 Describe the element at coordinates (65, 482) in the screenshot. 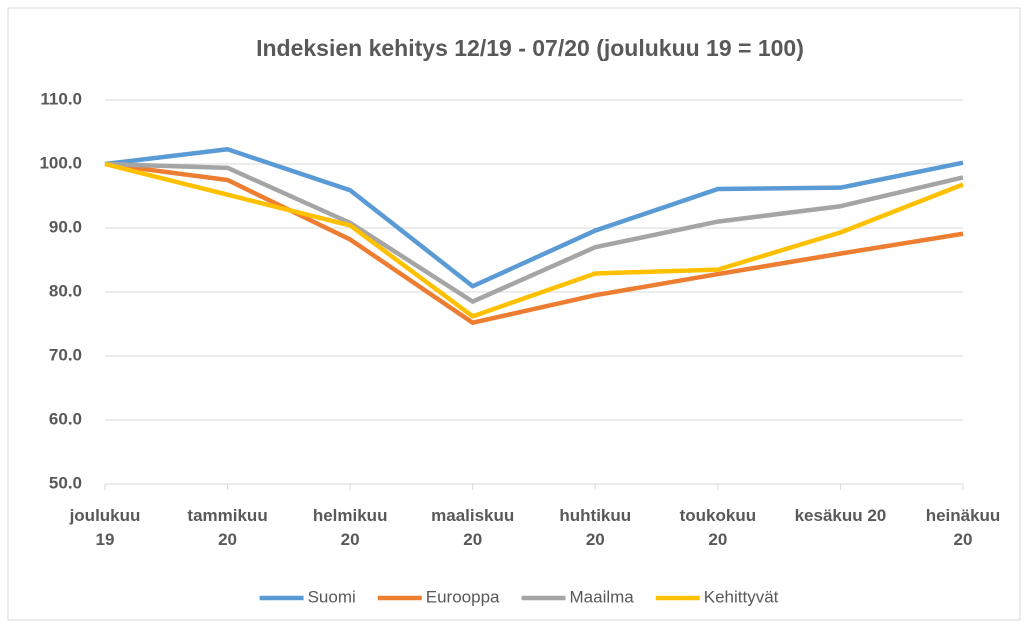

I see `y-tick-label: 50.0` at that location.